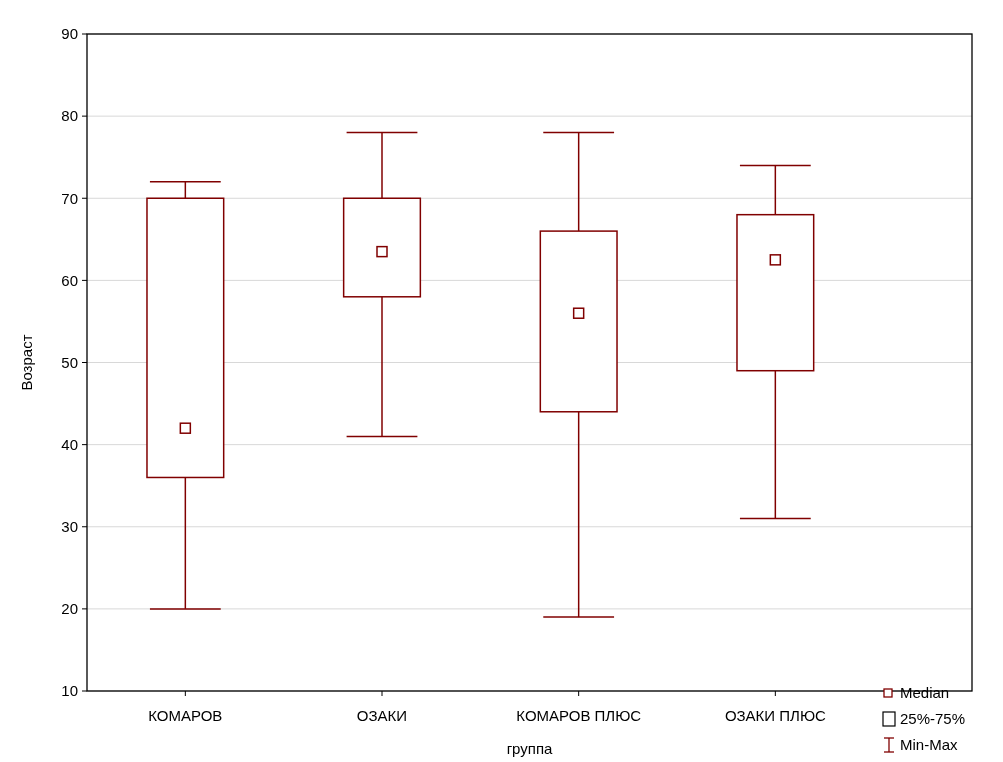 The width and height of the screenshot is (1003, 762). I want to click on y-tick-label: 60, so click(69, 280).